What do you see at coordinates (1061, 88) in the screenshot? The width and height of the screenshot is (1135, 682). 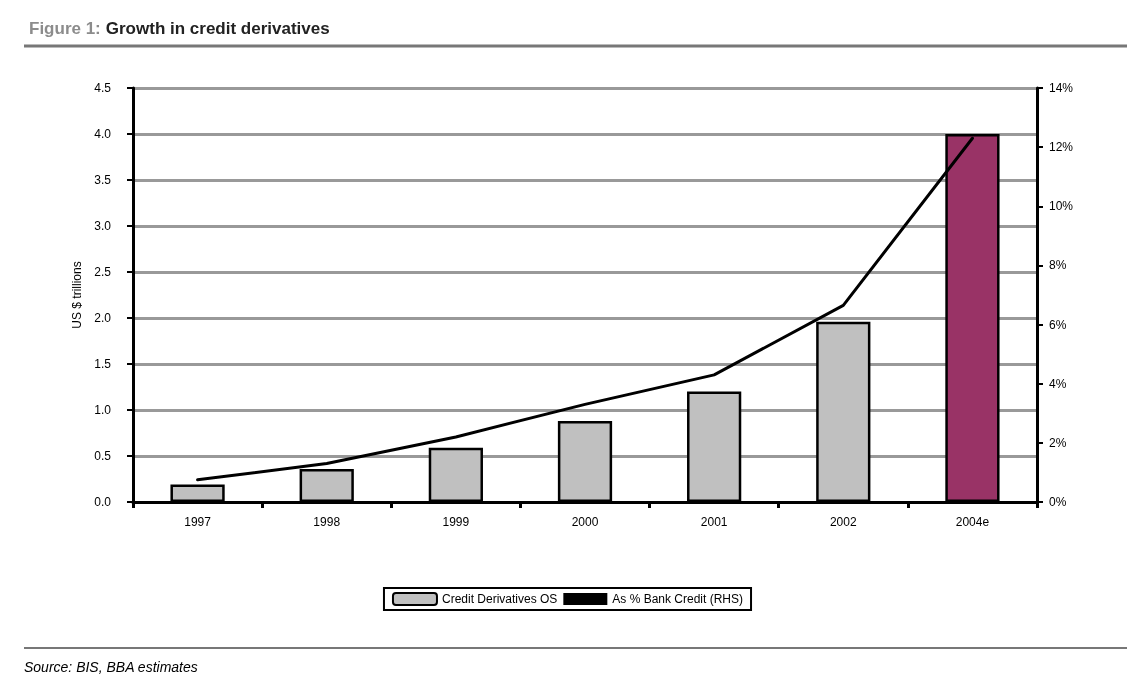 I see `y2-tick-label: 14%` at bounding box center [1061, 88].